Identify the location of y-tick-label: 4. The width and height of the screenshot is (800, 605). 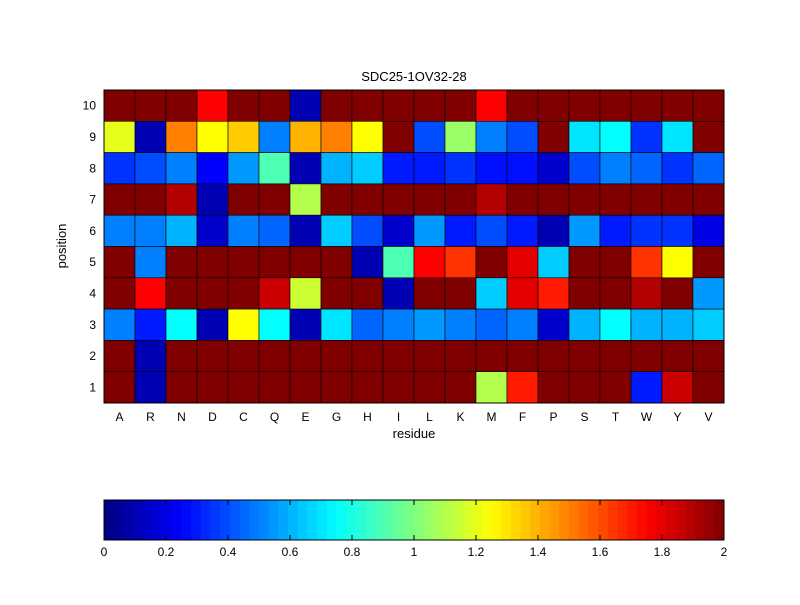
(92, 293).